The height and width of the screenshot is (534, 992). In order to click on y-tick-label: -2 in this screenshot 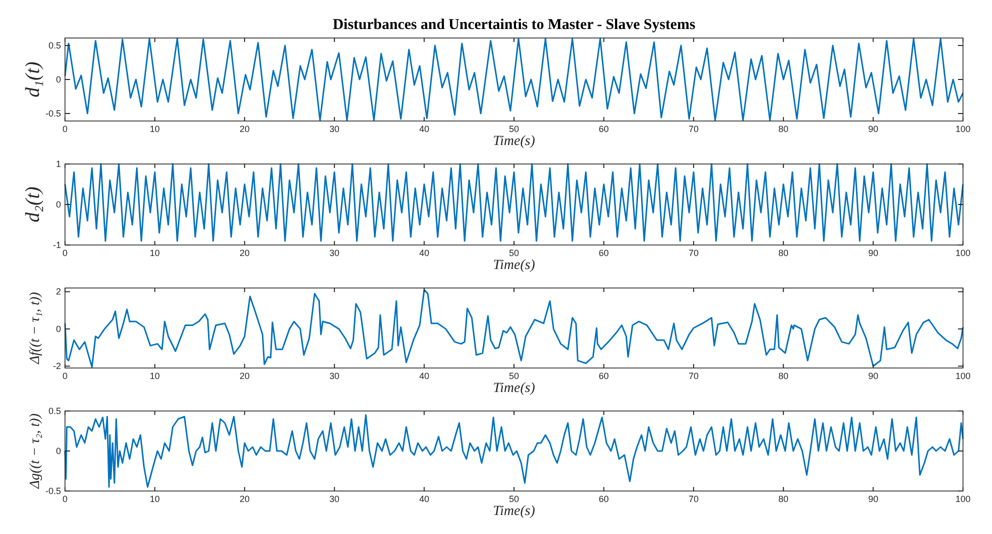, I will do `click(56, 366)`.